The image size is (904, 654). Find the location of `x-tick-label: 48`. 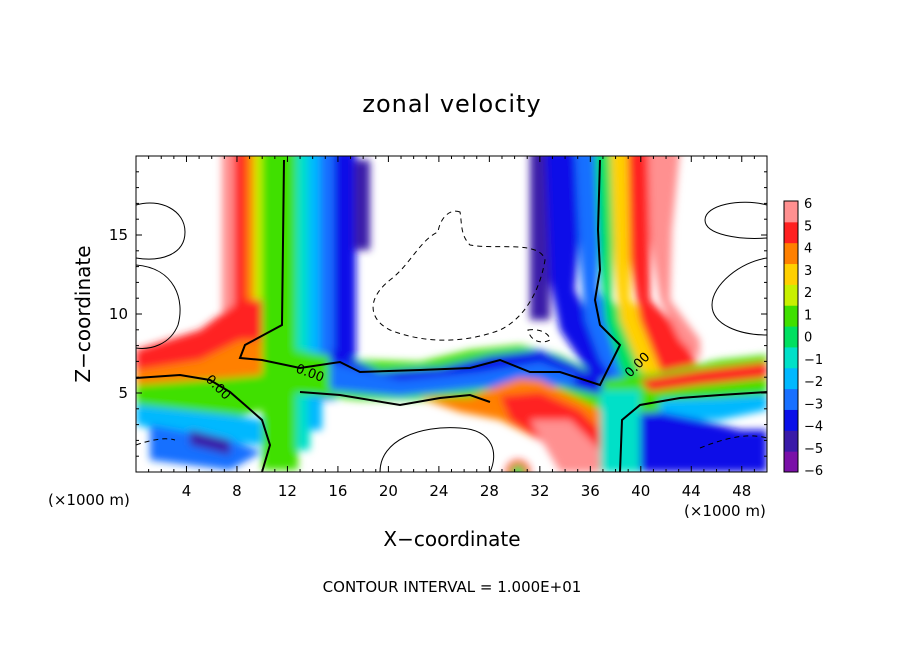

x-tick-label: 48 is located at coordinates (741, 491).